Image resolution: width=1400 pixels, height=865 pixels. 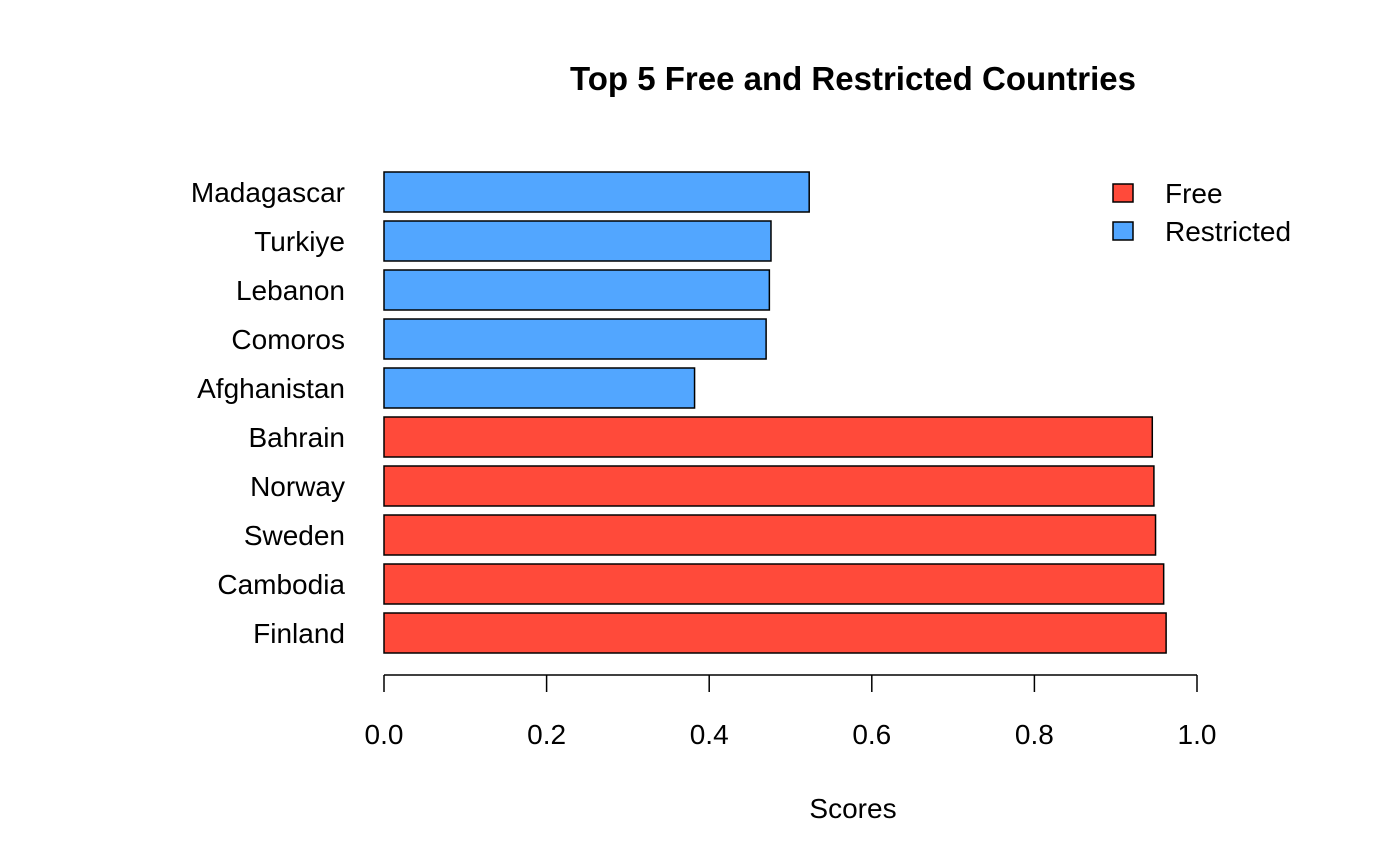 What do you see at coordinates (271, 388) in the screenshot?
I see `category-label-afghanistan: Afghanistan` at bounding box center [271, 388].